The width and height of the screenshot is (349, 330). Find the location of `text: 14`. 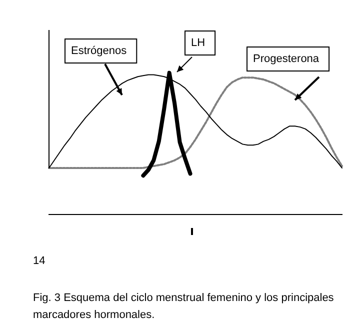

text: 14 is located at coordinates (39, 261).